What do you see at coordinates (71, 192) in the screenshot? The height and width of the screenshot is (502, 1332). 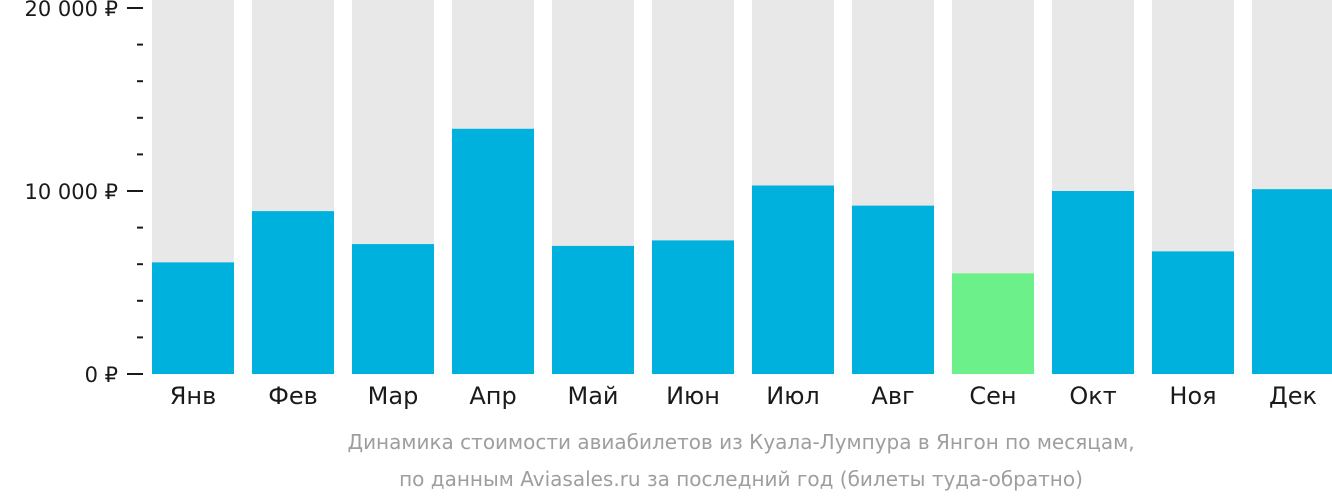 I see `y-tick-label-2: 10 000 ₽` at bounding box center [71, 192].